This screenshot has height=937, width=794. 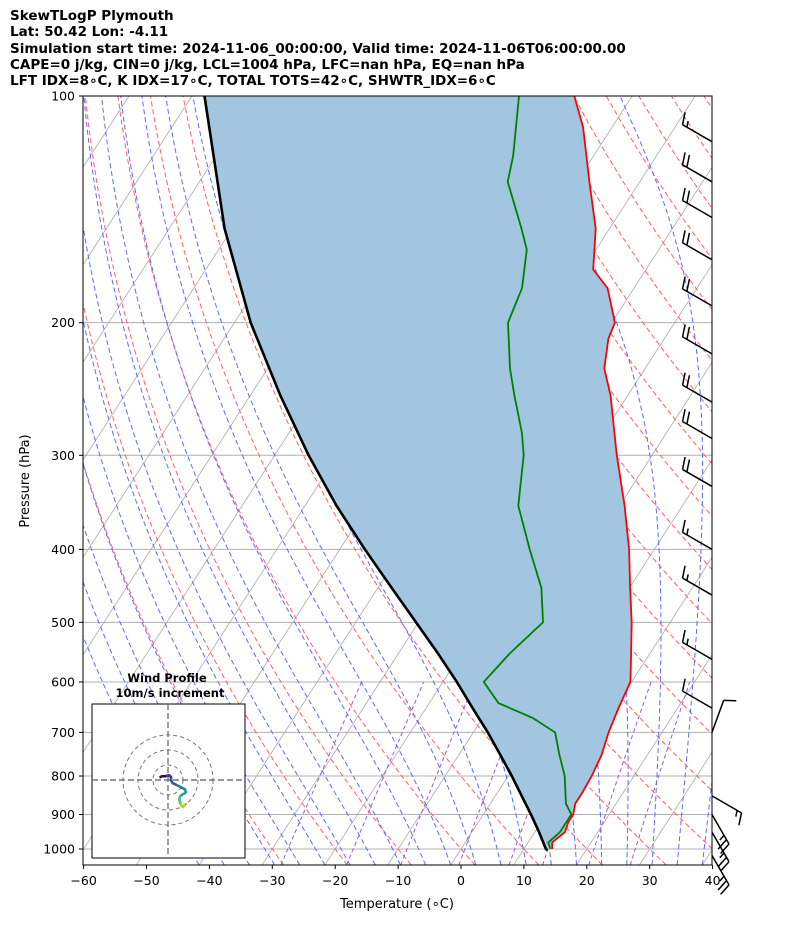 I want to click on x-tick-label: 10, so click(x=524, y=880).